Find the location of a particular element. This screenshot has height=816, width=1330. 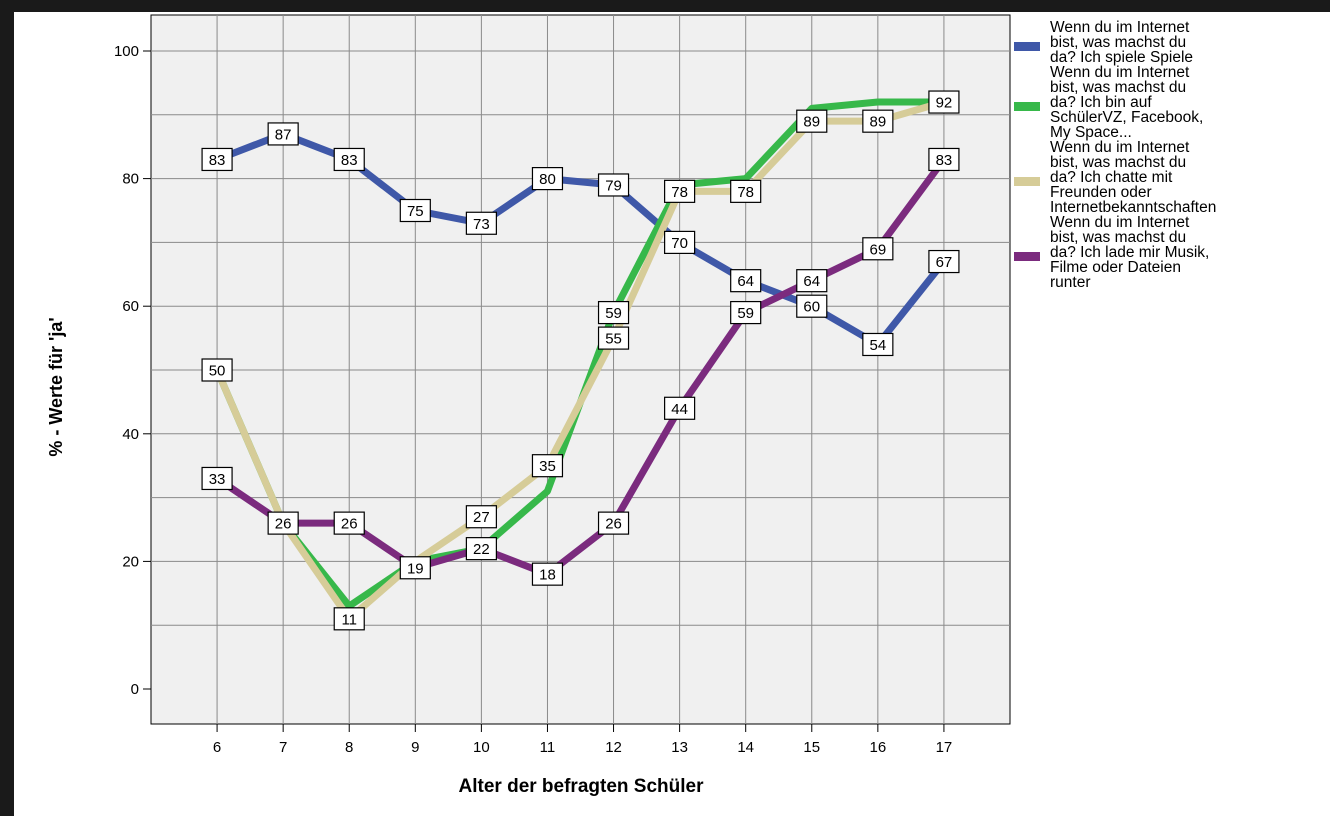

data-label: 75 is located at coordinates (415, 210).